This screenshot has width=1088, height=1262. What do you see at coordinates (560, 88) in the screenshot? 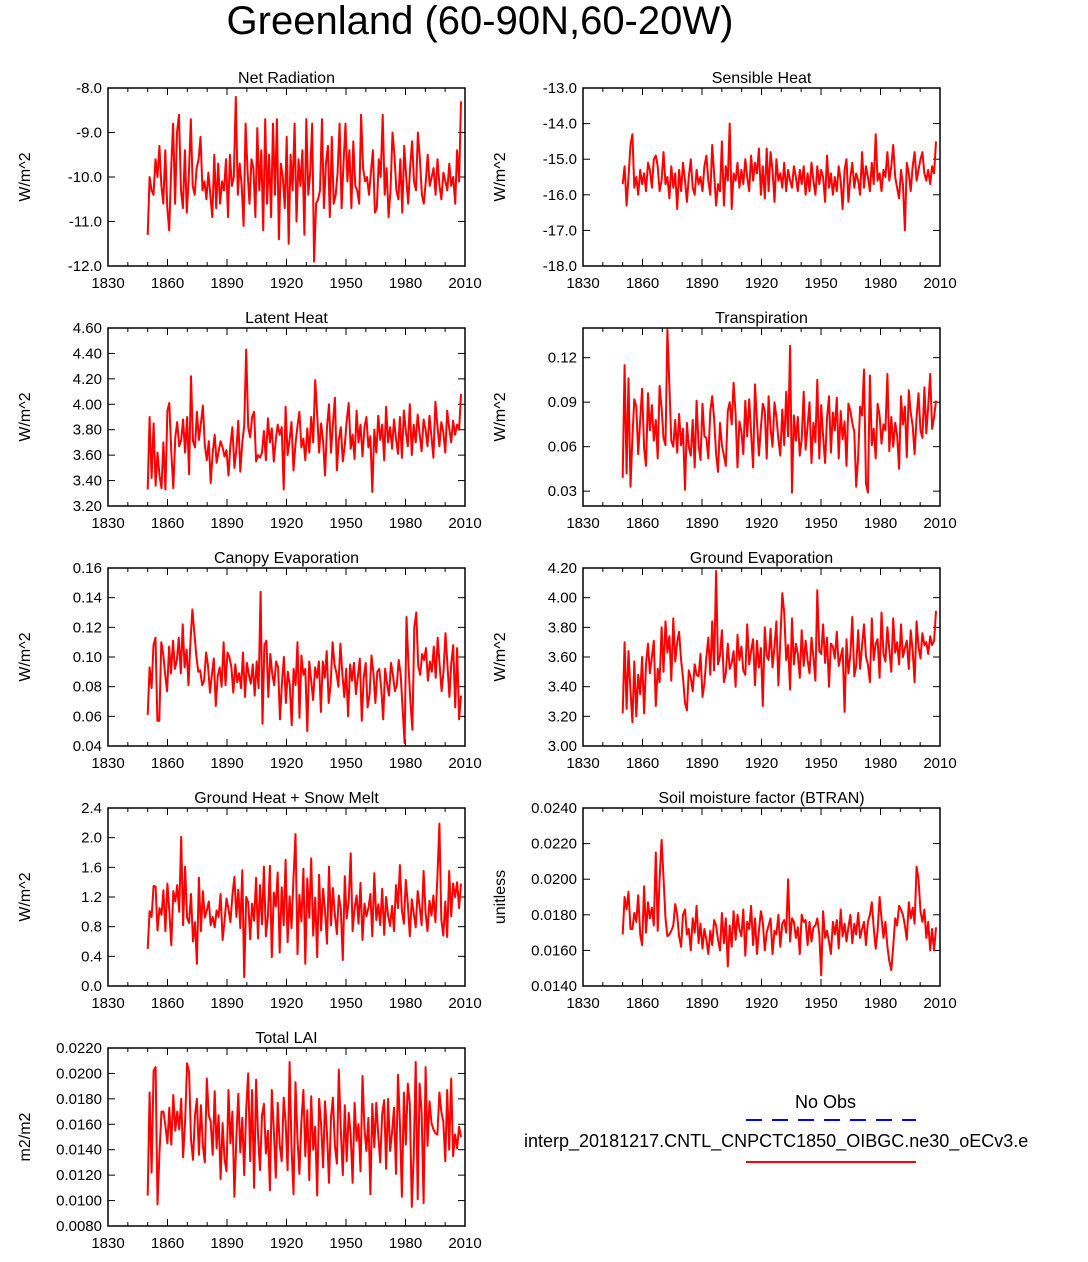
I see `y-tick-label: -13.0` at bounding box center [560, 88].